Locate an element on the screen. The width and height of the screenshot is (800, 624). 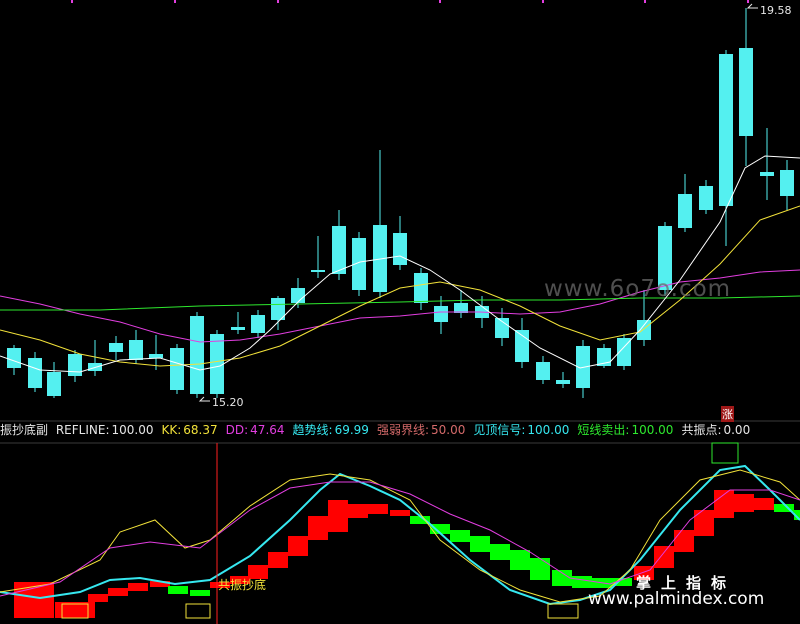
legend-item-label: 强弱界线: is located at coordinates (402, 430).